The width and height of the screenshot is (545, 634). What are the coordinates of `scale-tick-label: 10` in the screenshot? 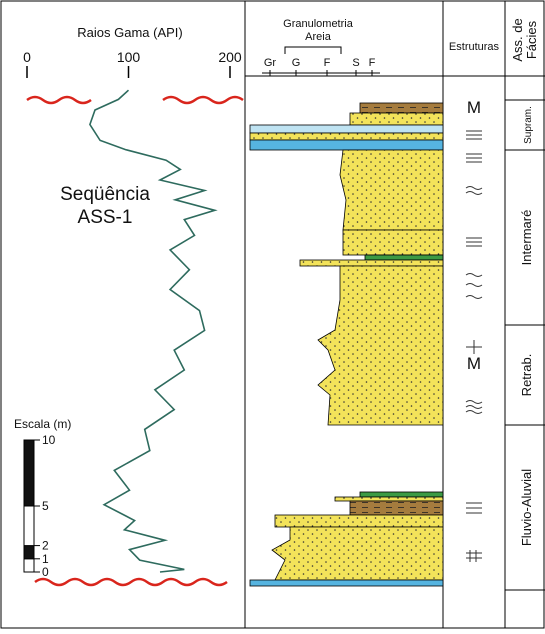 It's located at (49, 440).